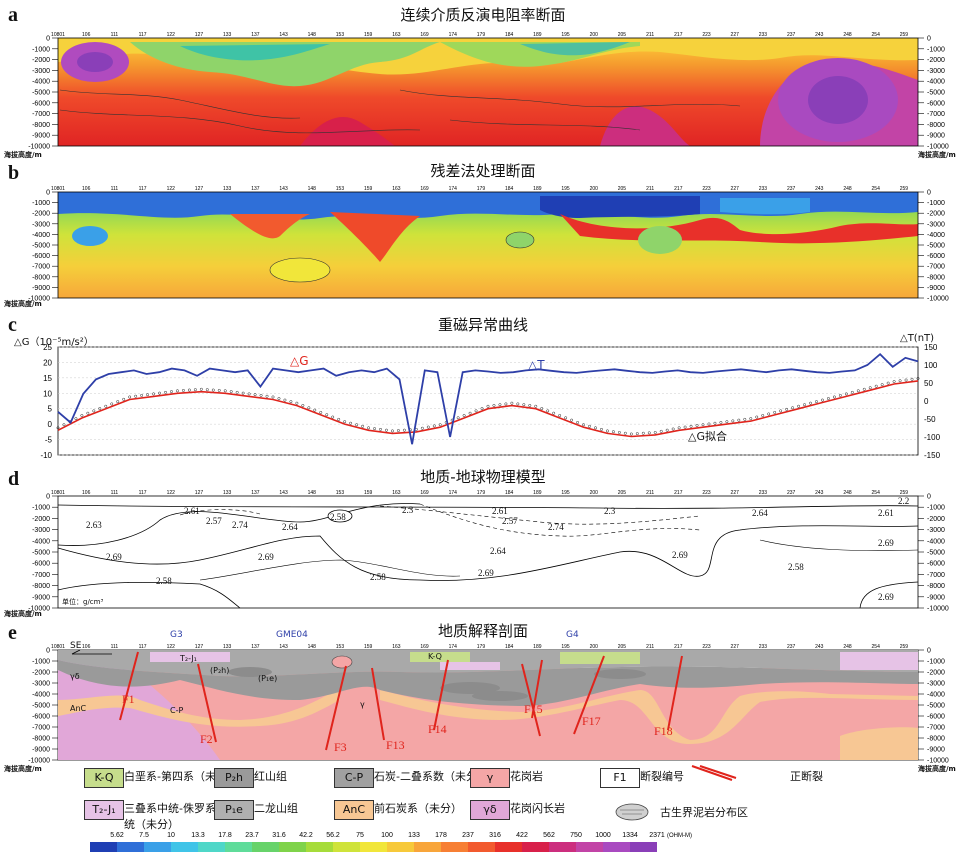  Describe the element at coordinates (340, 747) in the screenshot. I see `fault-label: F3` at that location.